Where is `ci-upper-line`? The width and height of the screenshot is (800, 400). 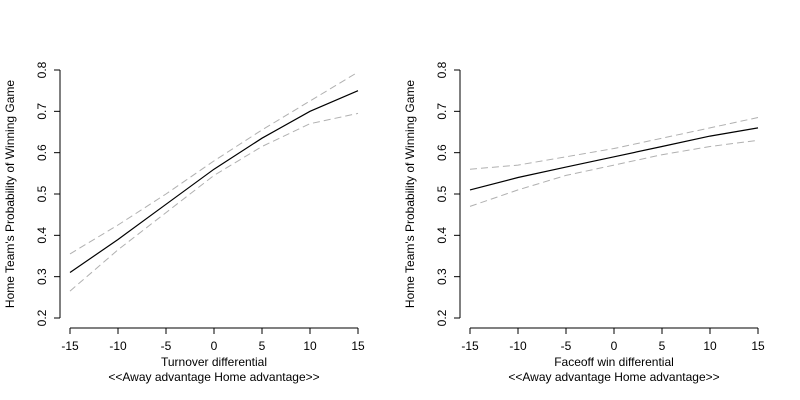 ci-upper-line is located at coordinates (614, 143).